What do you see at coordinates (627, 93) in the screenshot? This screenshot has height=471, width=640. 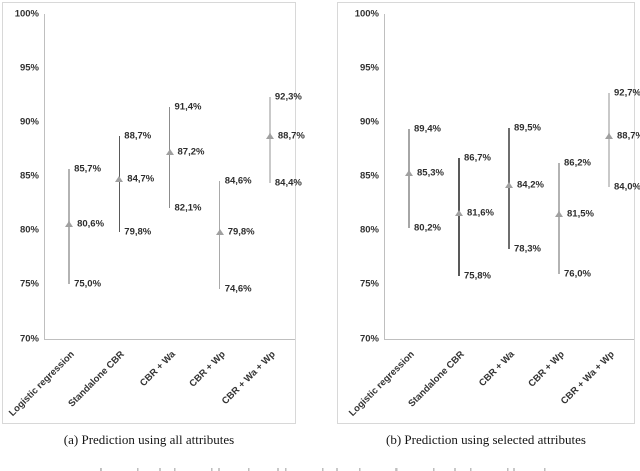 I see `value-label-high: 92,7%` at bounding box center [627, 93].